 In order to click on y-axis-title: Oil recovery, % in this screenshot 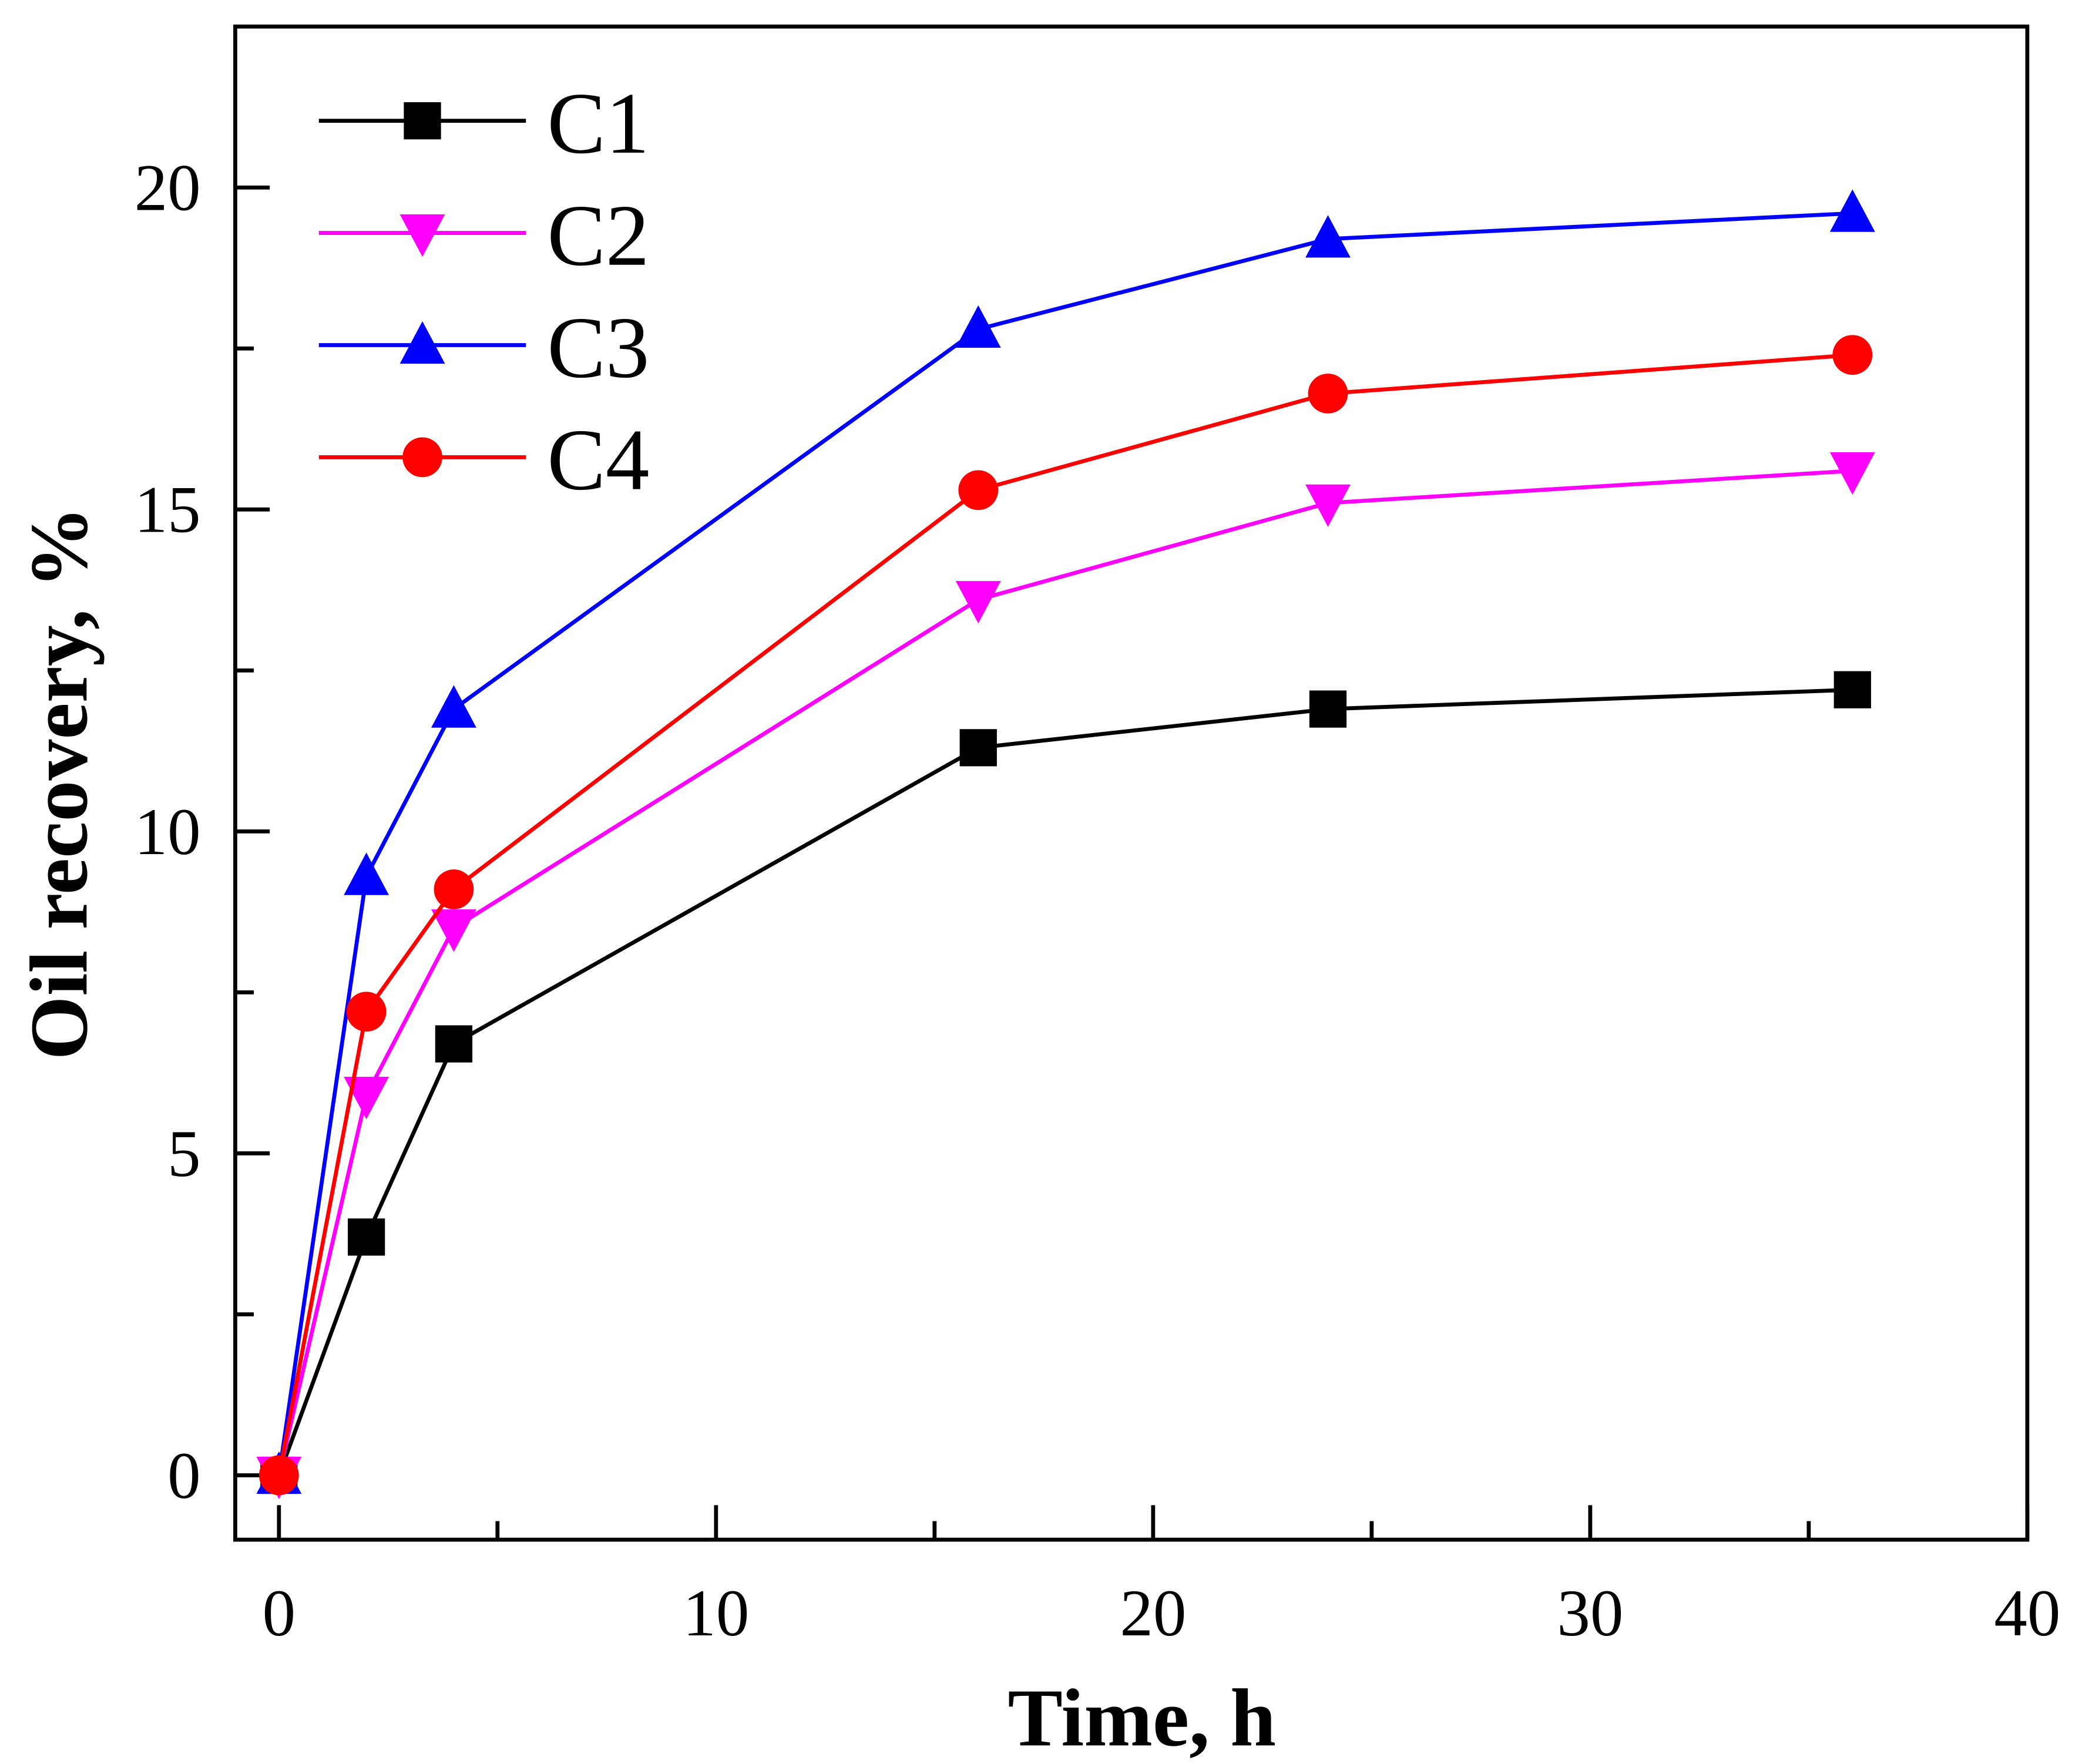, I will do `click(59, 783)`.